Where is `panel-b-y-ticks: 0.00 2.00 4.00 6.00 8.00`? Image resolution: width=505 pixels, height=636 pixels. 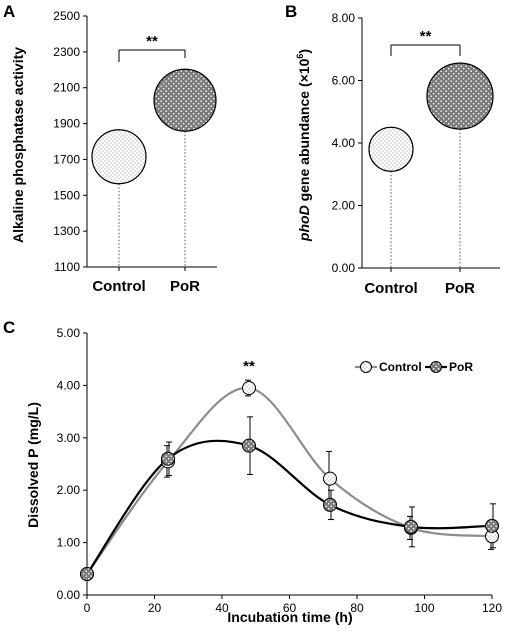 panel-b-y-ticks: 0.00 2.00 4.00 6.00 8.00 is located at coordinates (347, 143).